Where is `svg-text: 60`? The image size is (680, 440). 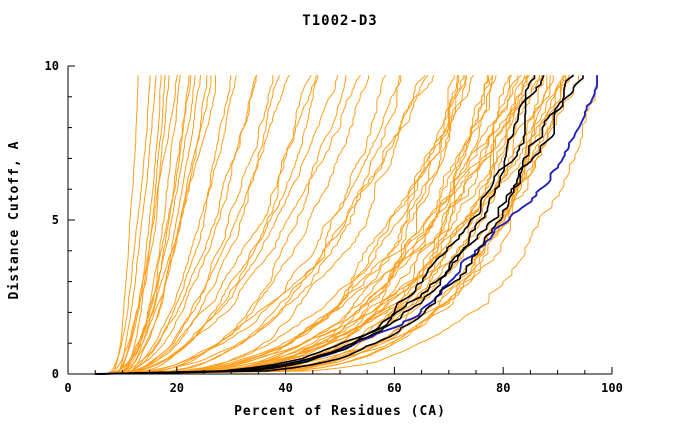 svg-text: 60 is located at coordinates (394, 388).